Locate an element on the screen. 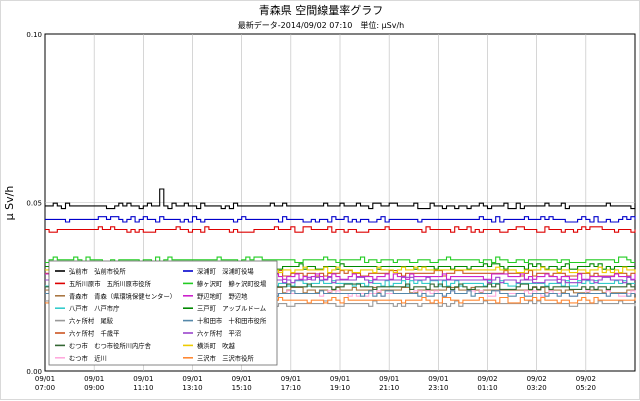  legend-label: 八戸市 八戸市庁 is located at coordinates (94, 308).